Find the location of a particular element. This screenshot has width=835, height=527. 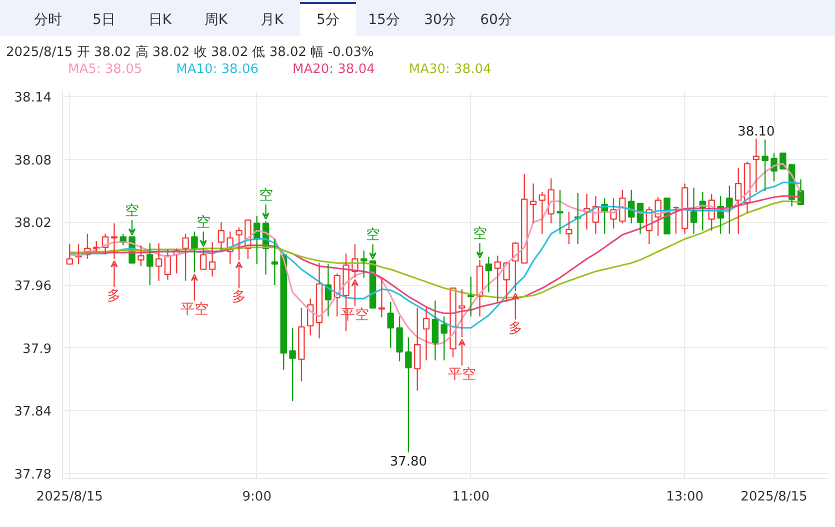

text: 日K is located at coordinates (160, 20).